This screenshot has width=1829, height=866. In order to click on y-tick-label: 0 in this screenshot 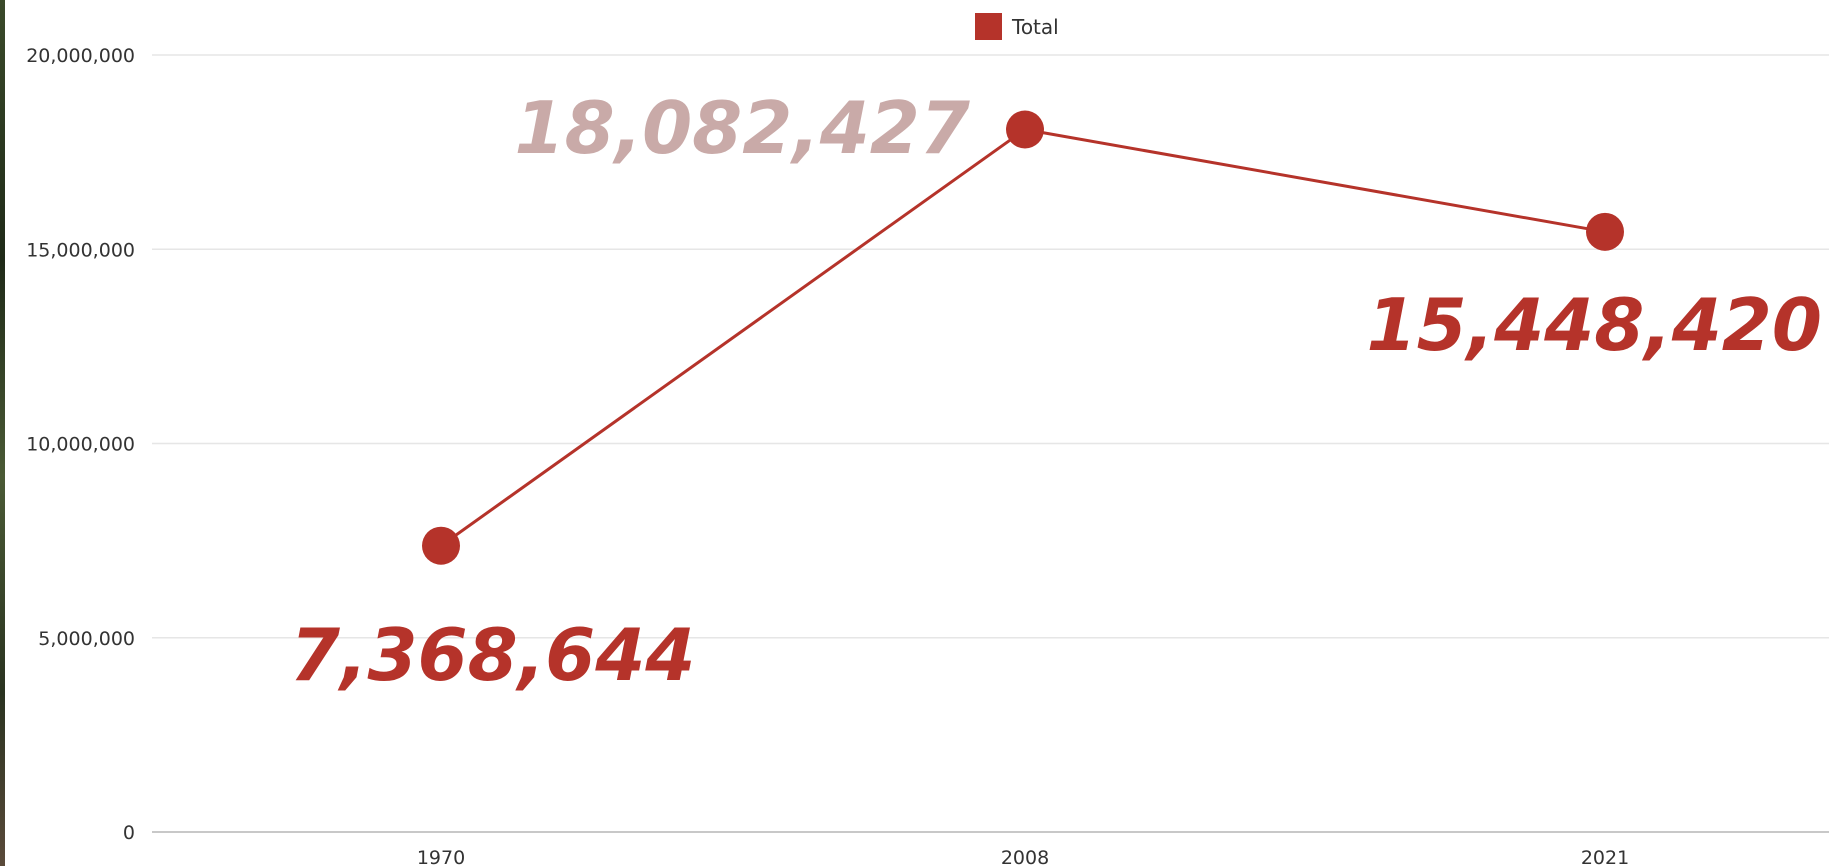, I will do `click(129, 833)`.